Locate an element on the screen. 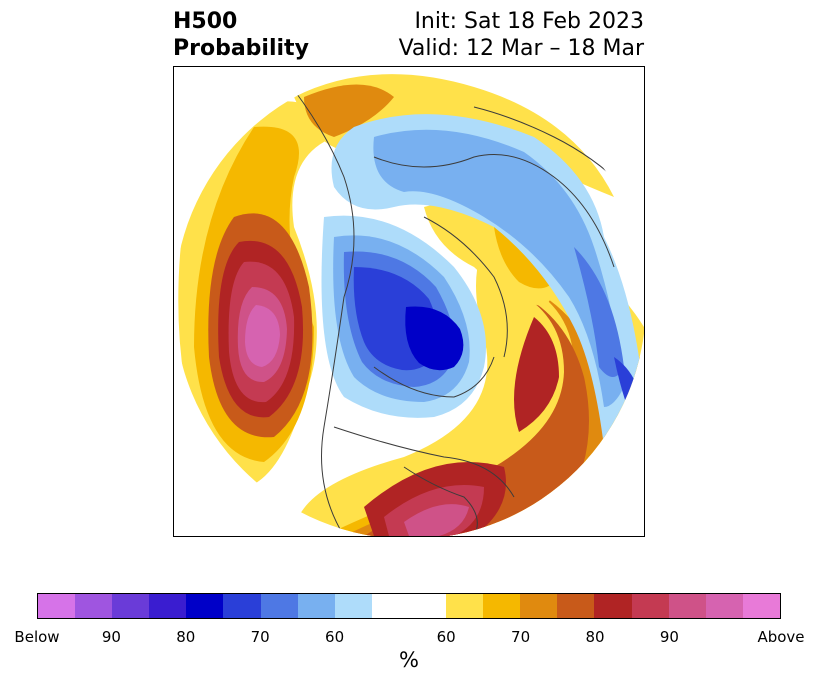 This screenshot has height=686, width=819. chart-title: H500 Probability is located at coordinates (241, 35).